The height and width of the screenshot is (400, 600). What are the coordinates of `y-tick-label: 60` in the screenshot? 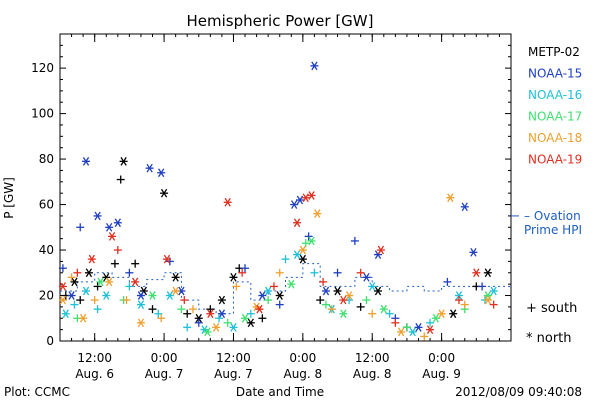 It's located at (46, 205).